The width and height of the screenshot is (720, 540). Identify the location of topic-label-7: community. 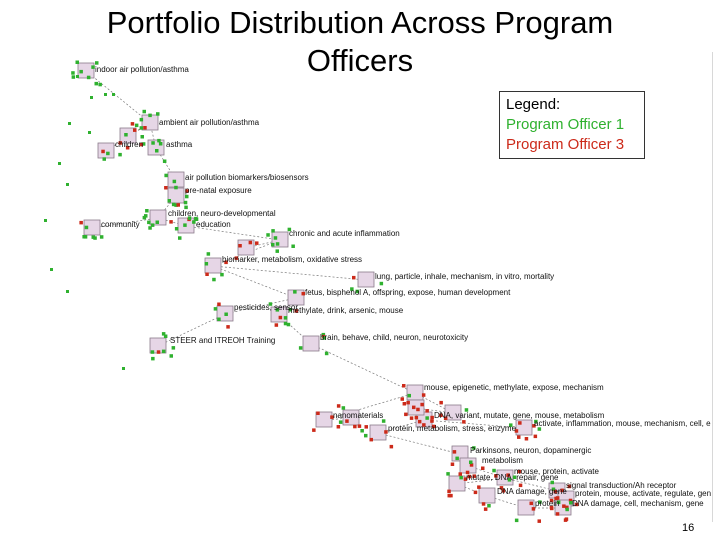
(120, 224).